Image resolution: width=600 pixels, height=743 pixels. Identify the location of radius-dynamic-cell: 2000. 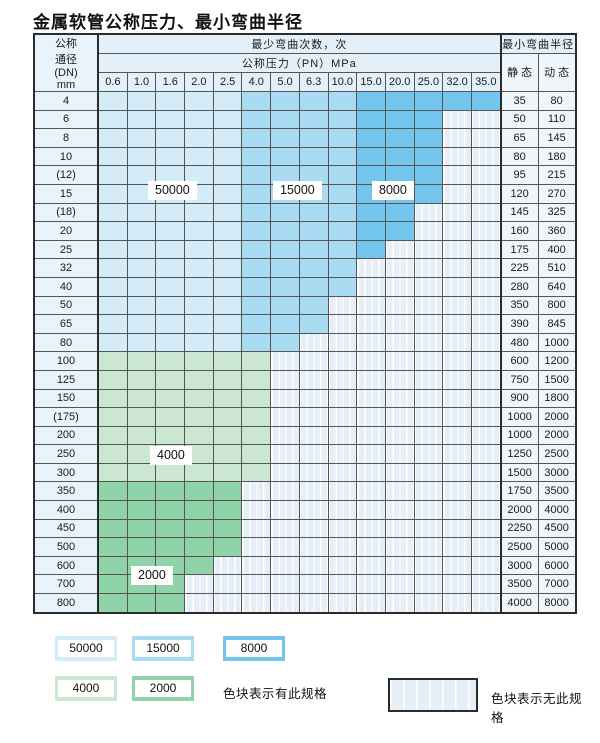
(557, 417).